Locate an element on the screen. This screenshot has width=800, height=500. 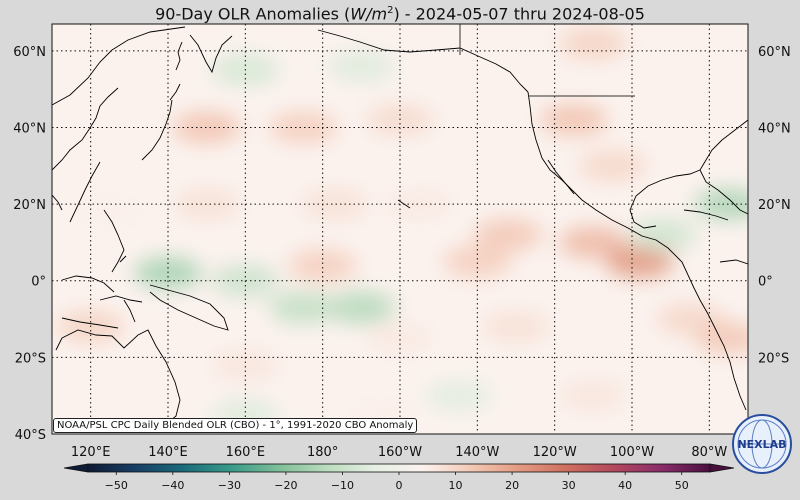
colorbar-tick-label: −10 is located at coordinates (342, 485).